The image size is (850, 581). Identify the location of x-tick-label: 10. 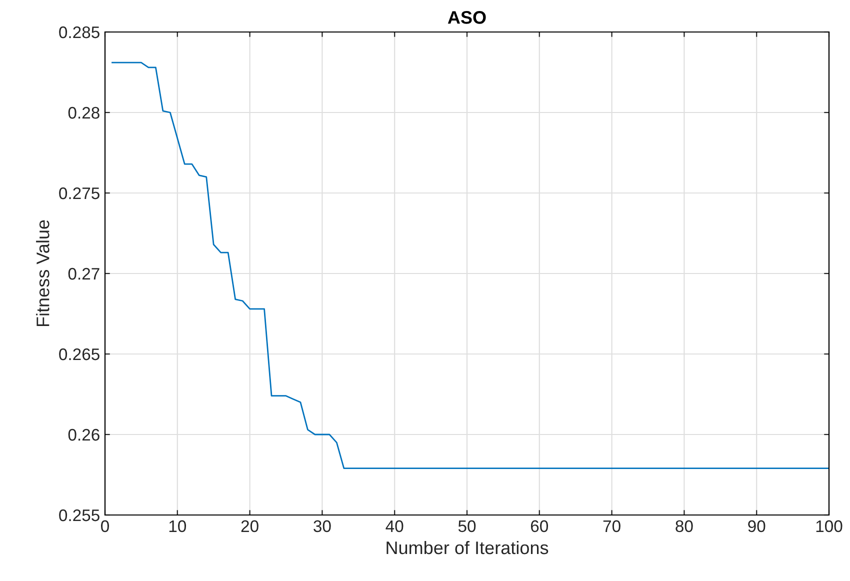
(177, 526).